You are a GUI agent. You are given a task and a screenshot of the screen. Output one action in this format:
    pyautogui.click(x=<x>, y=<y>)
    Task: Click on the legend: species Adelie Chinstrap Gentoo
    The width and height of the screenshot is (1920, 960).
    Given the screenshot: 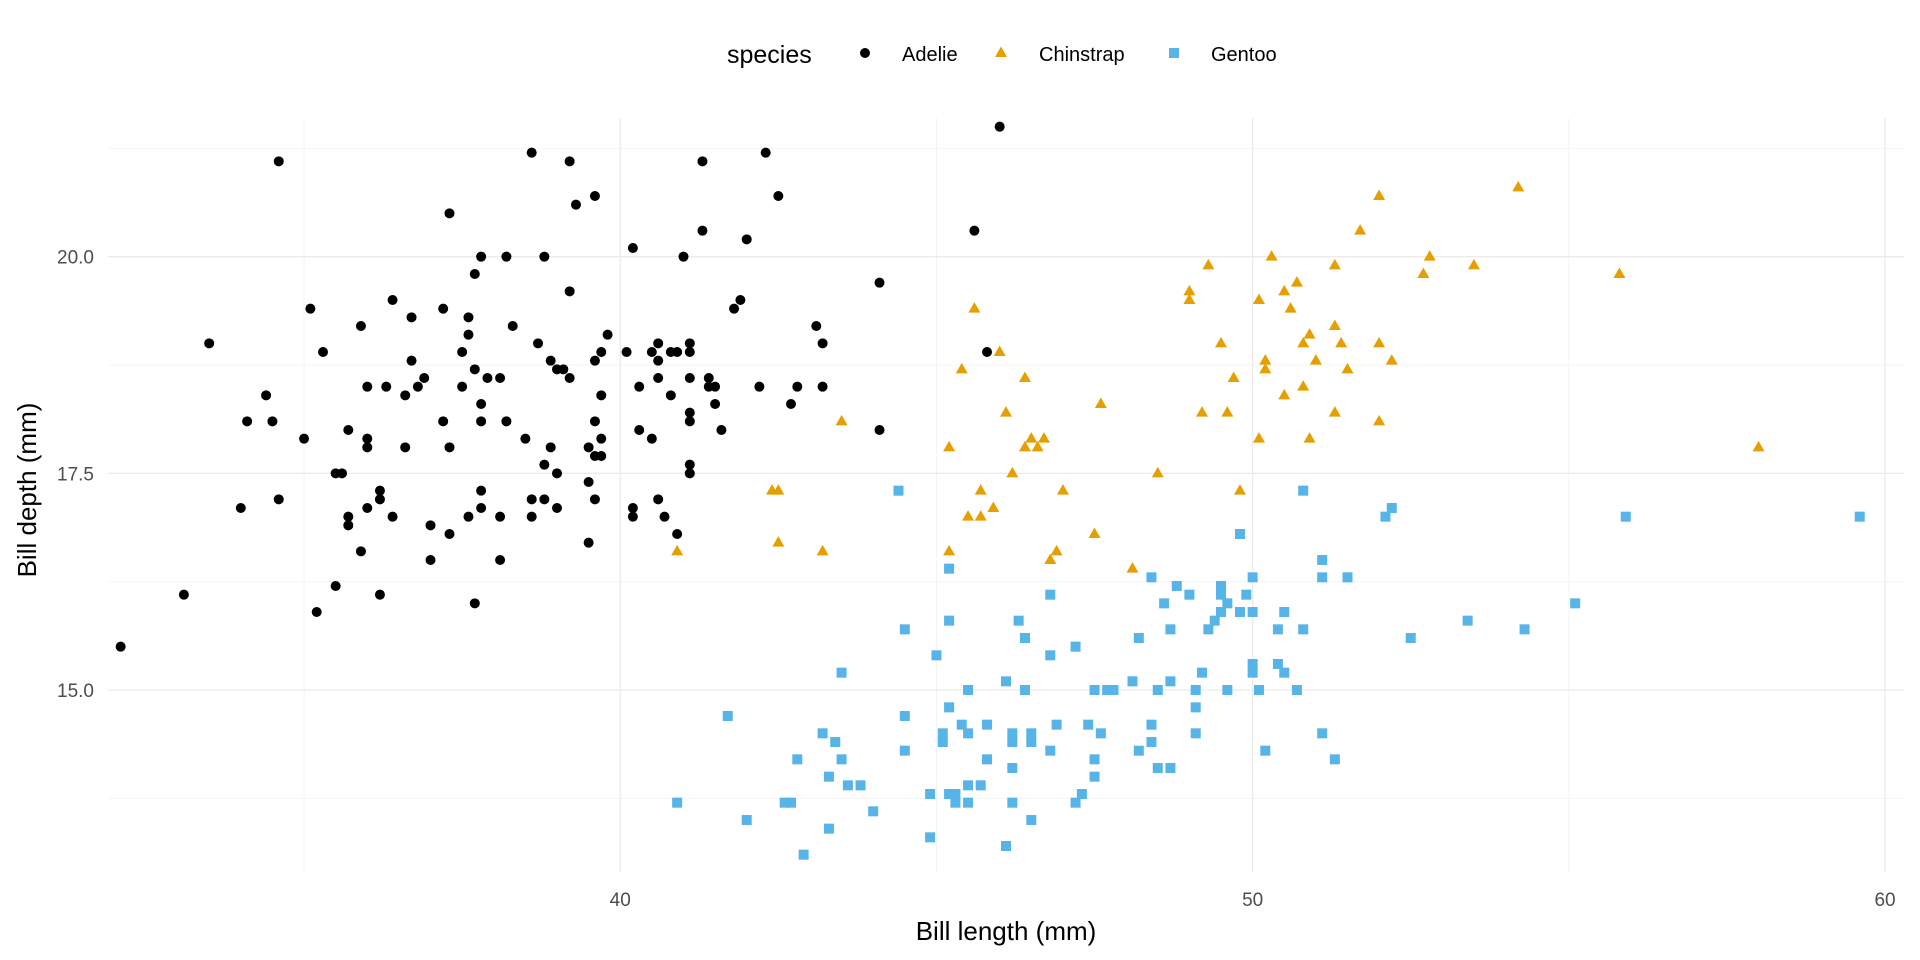 What is the action you would take?
    pyautogui.click(x=1002, y=55)
    